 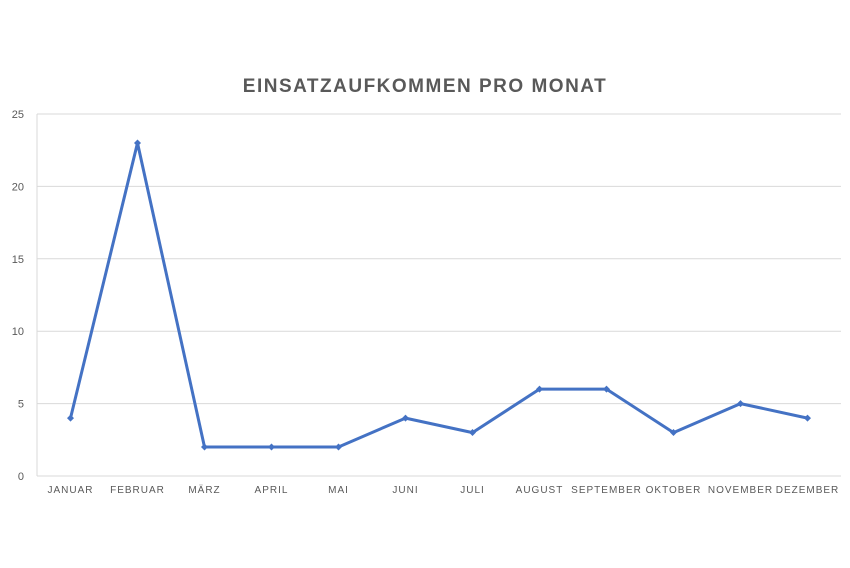 What do you see at coordinates (405, 490) in the screenshot?
I see `x-tick-label: JUNI` at bounding box center [405, 490].